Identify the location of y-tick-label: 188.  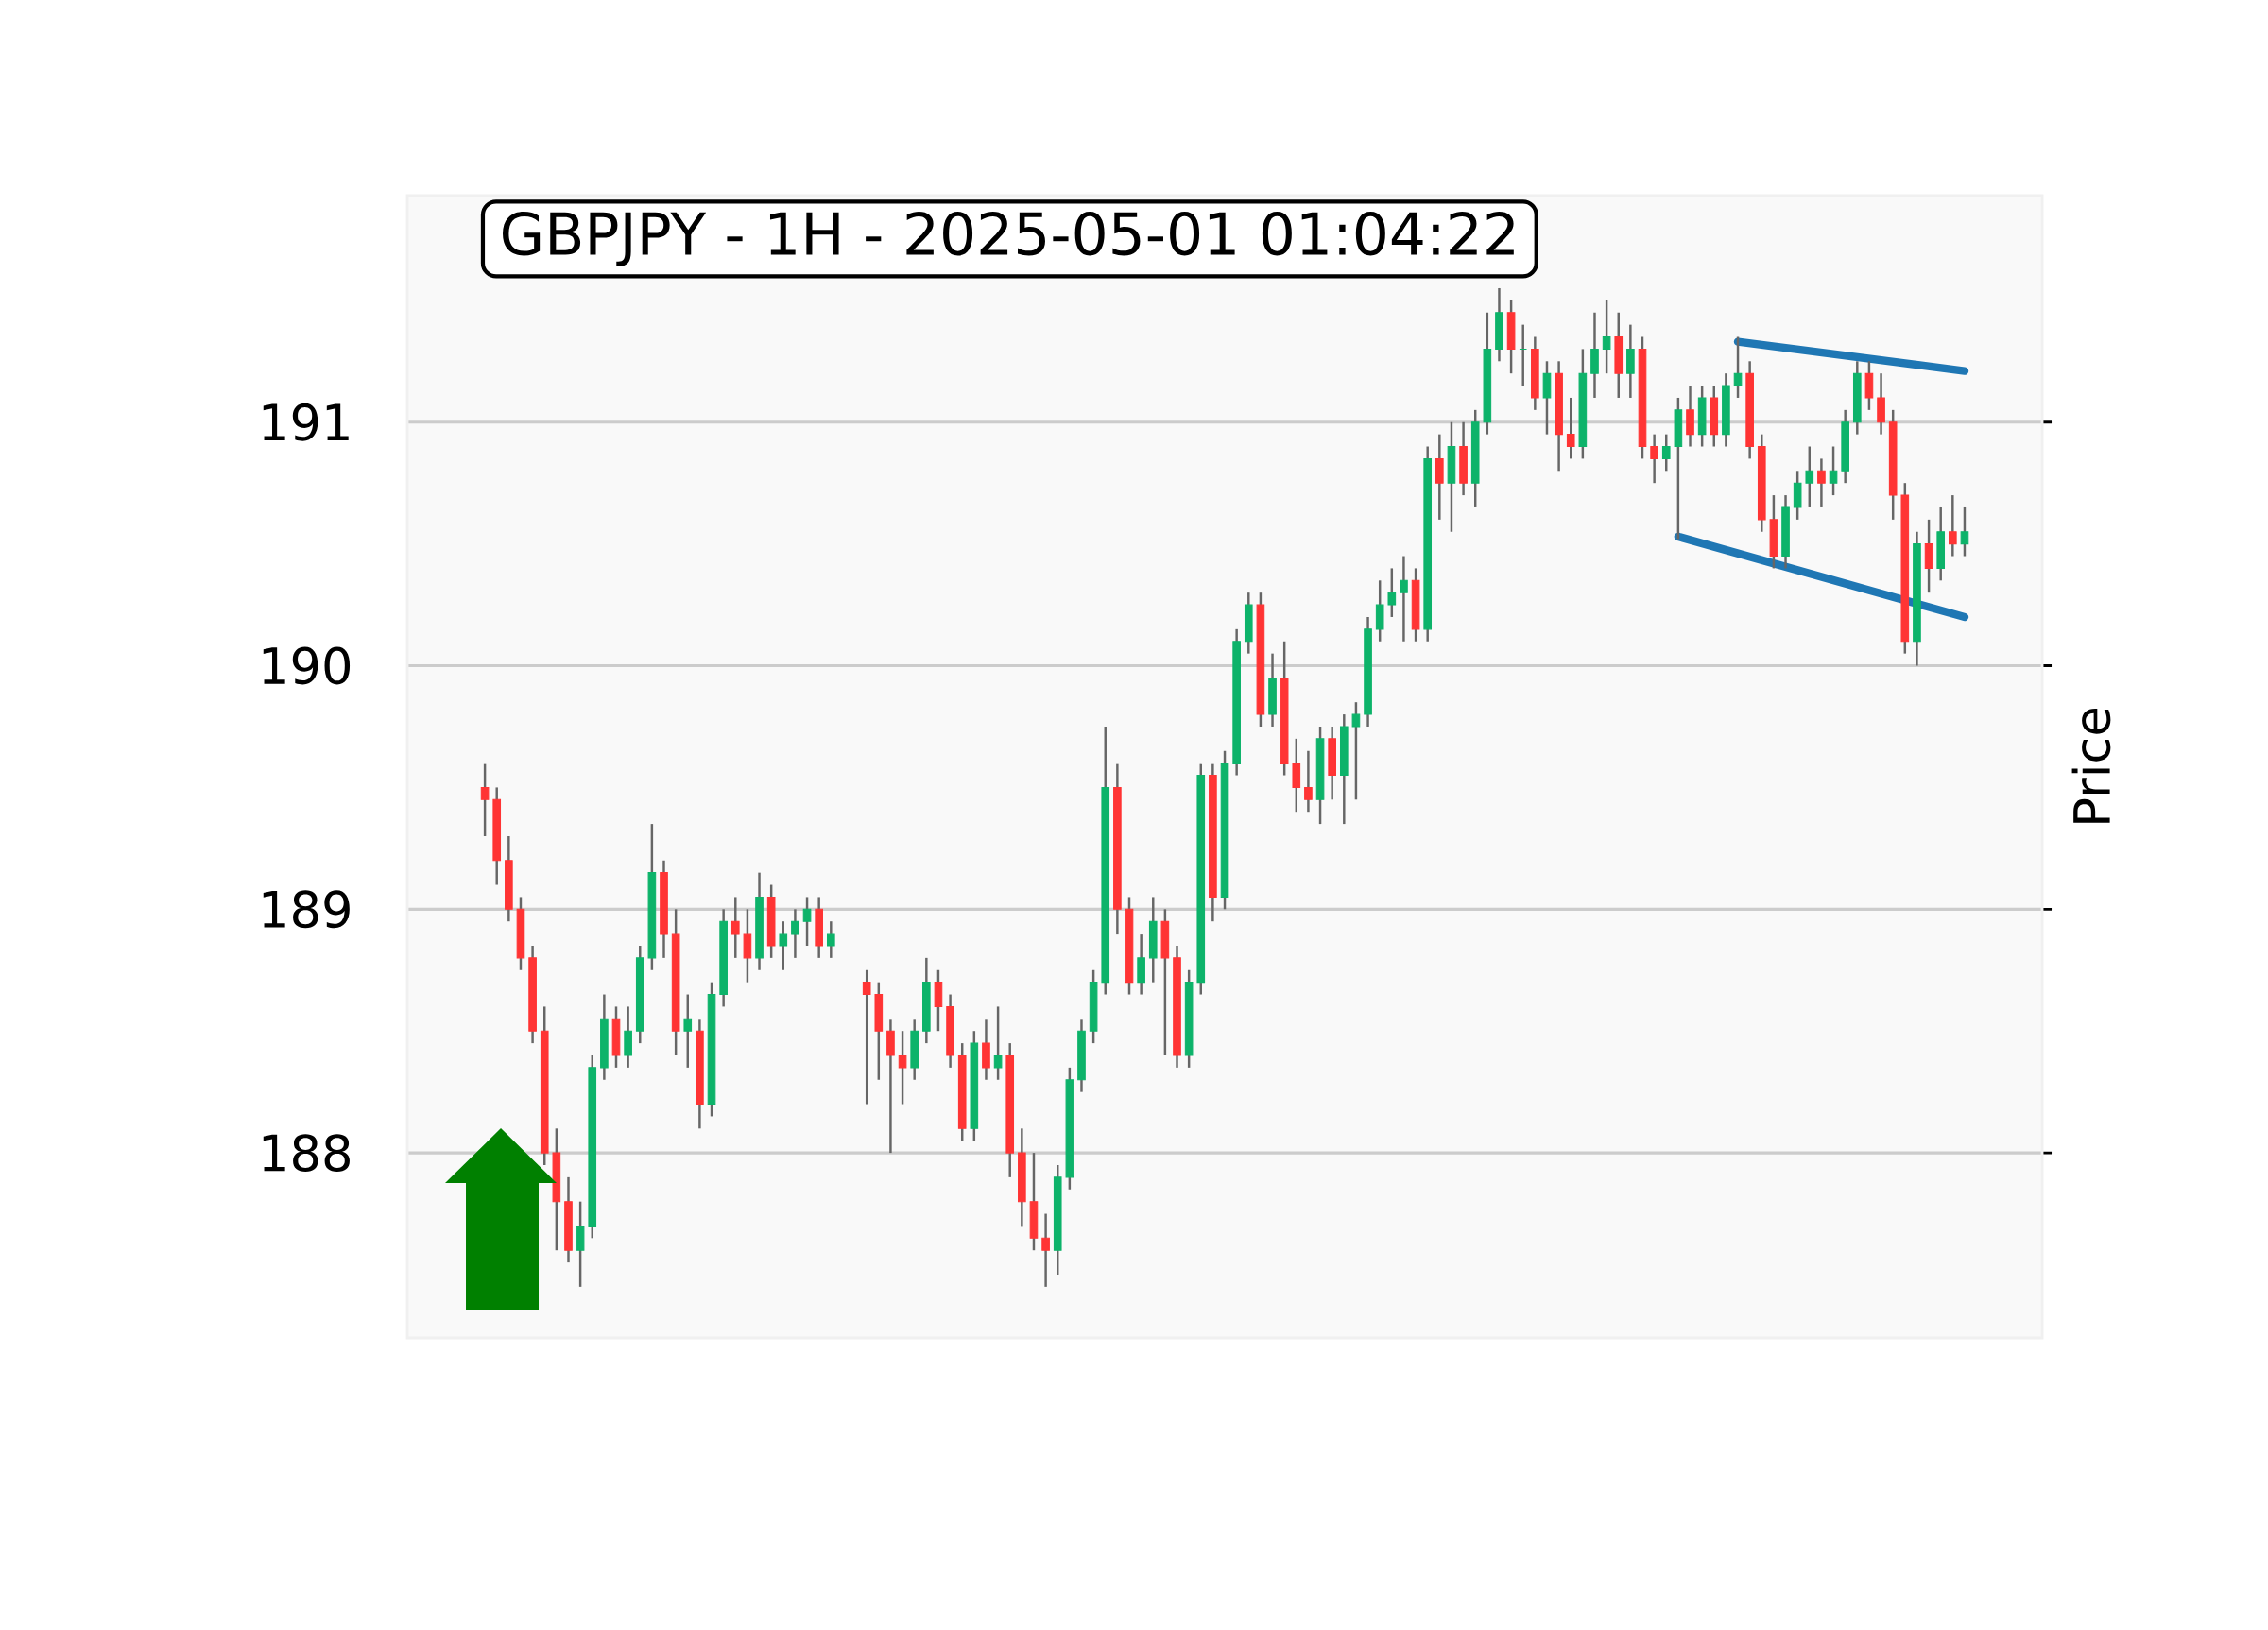
(306, 1154).